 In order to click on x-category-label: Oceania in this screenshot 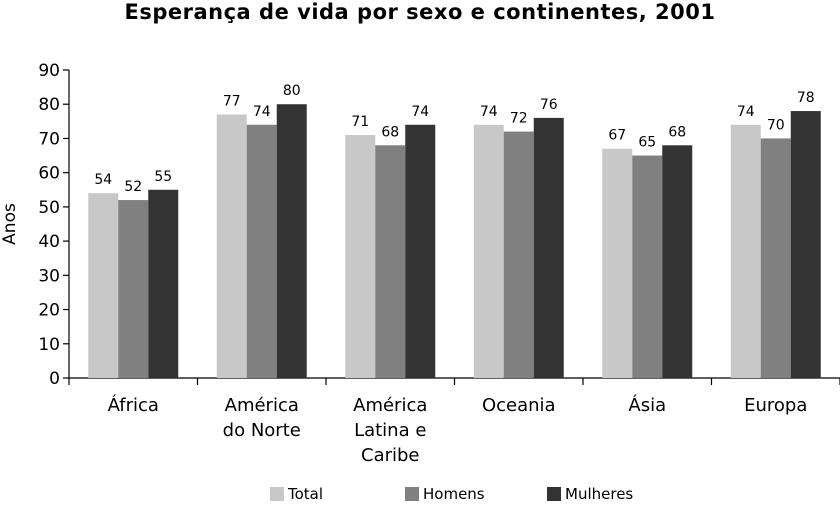, I will do `click(519, 405)`.